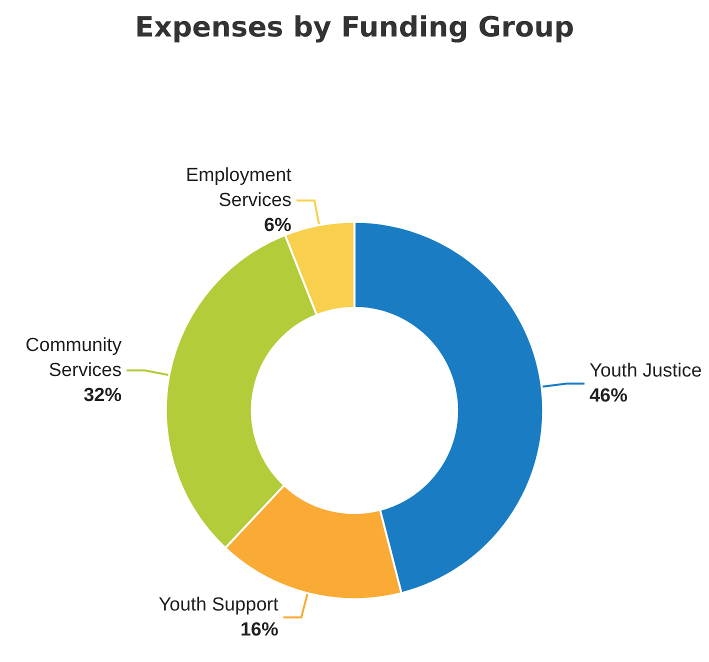 The height and width of the screenshot is (662, 709). I want to click on data-label: 46%, so click(608, 396).